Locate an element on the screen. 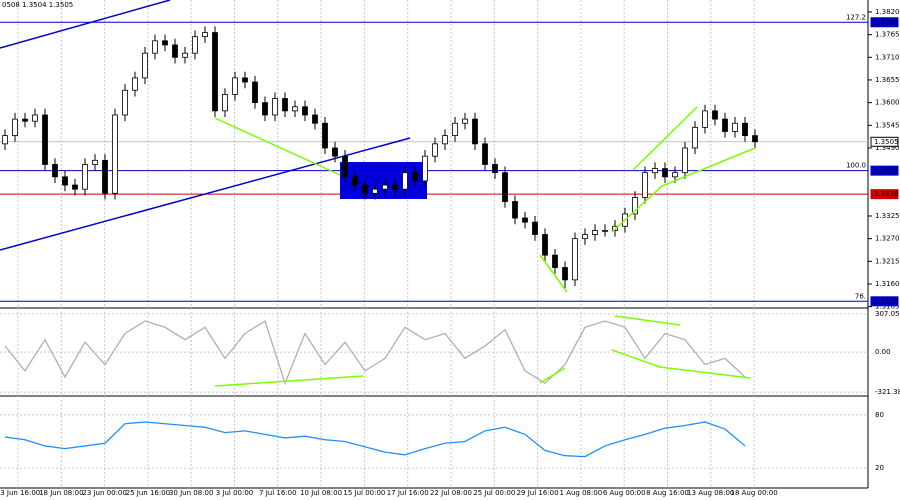 The height and width of the screenshot is (500, 900). y-tick-label: 1.3490 is located at coordinates (887, 148).